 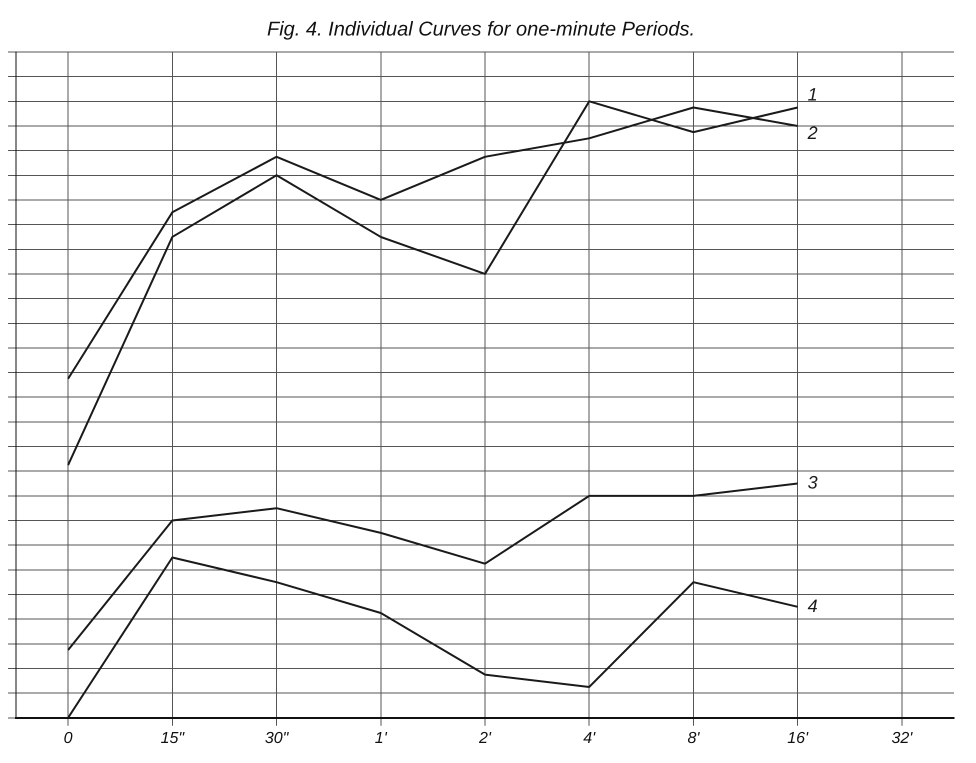 I want to click on x-tick-label: 2', so click(x=485, y=738).